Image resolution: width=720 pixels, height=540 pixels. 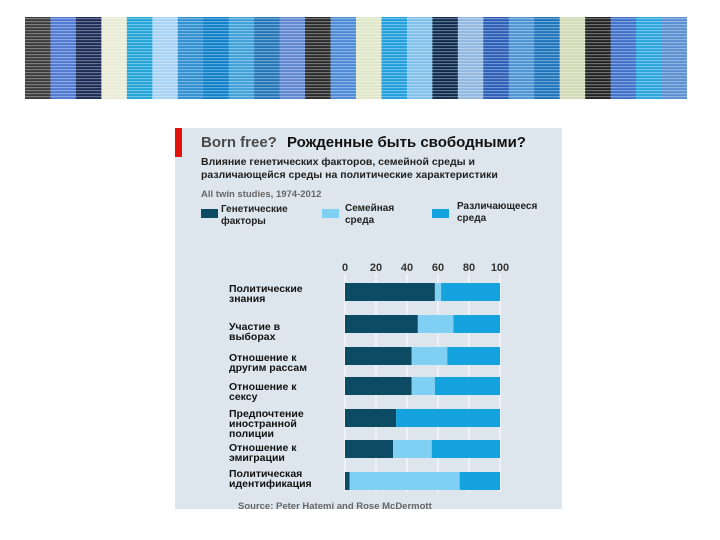 I want to click on legend-label-different: Различающееся среда, so click(x=497, y=212).